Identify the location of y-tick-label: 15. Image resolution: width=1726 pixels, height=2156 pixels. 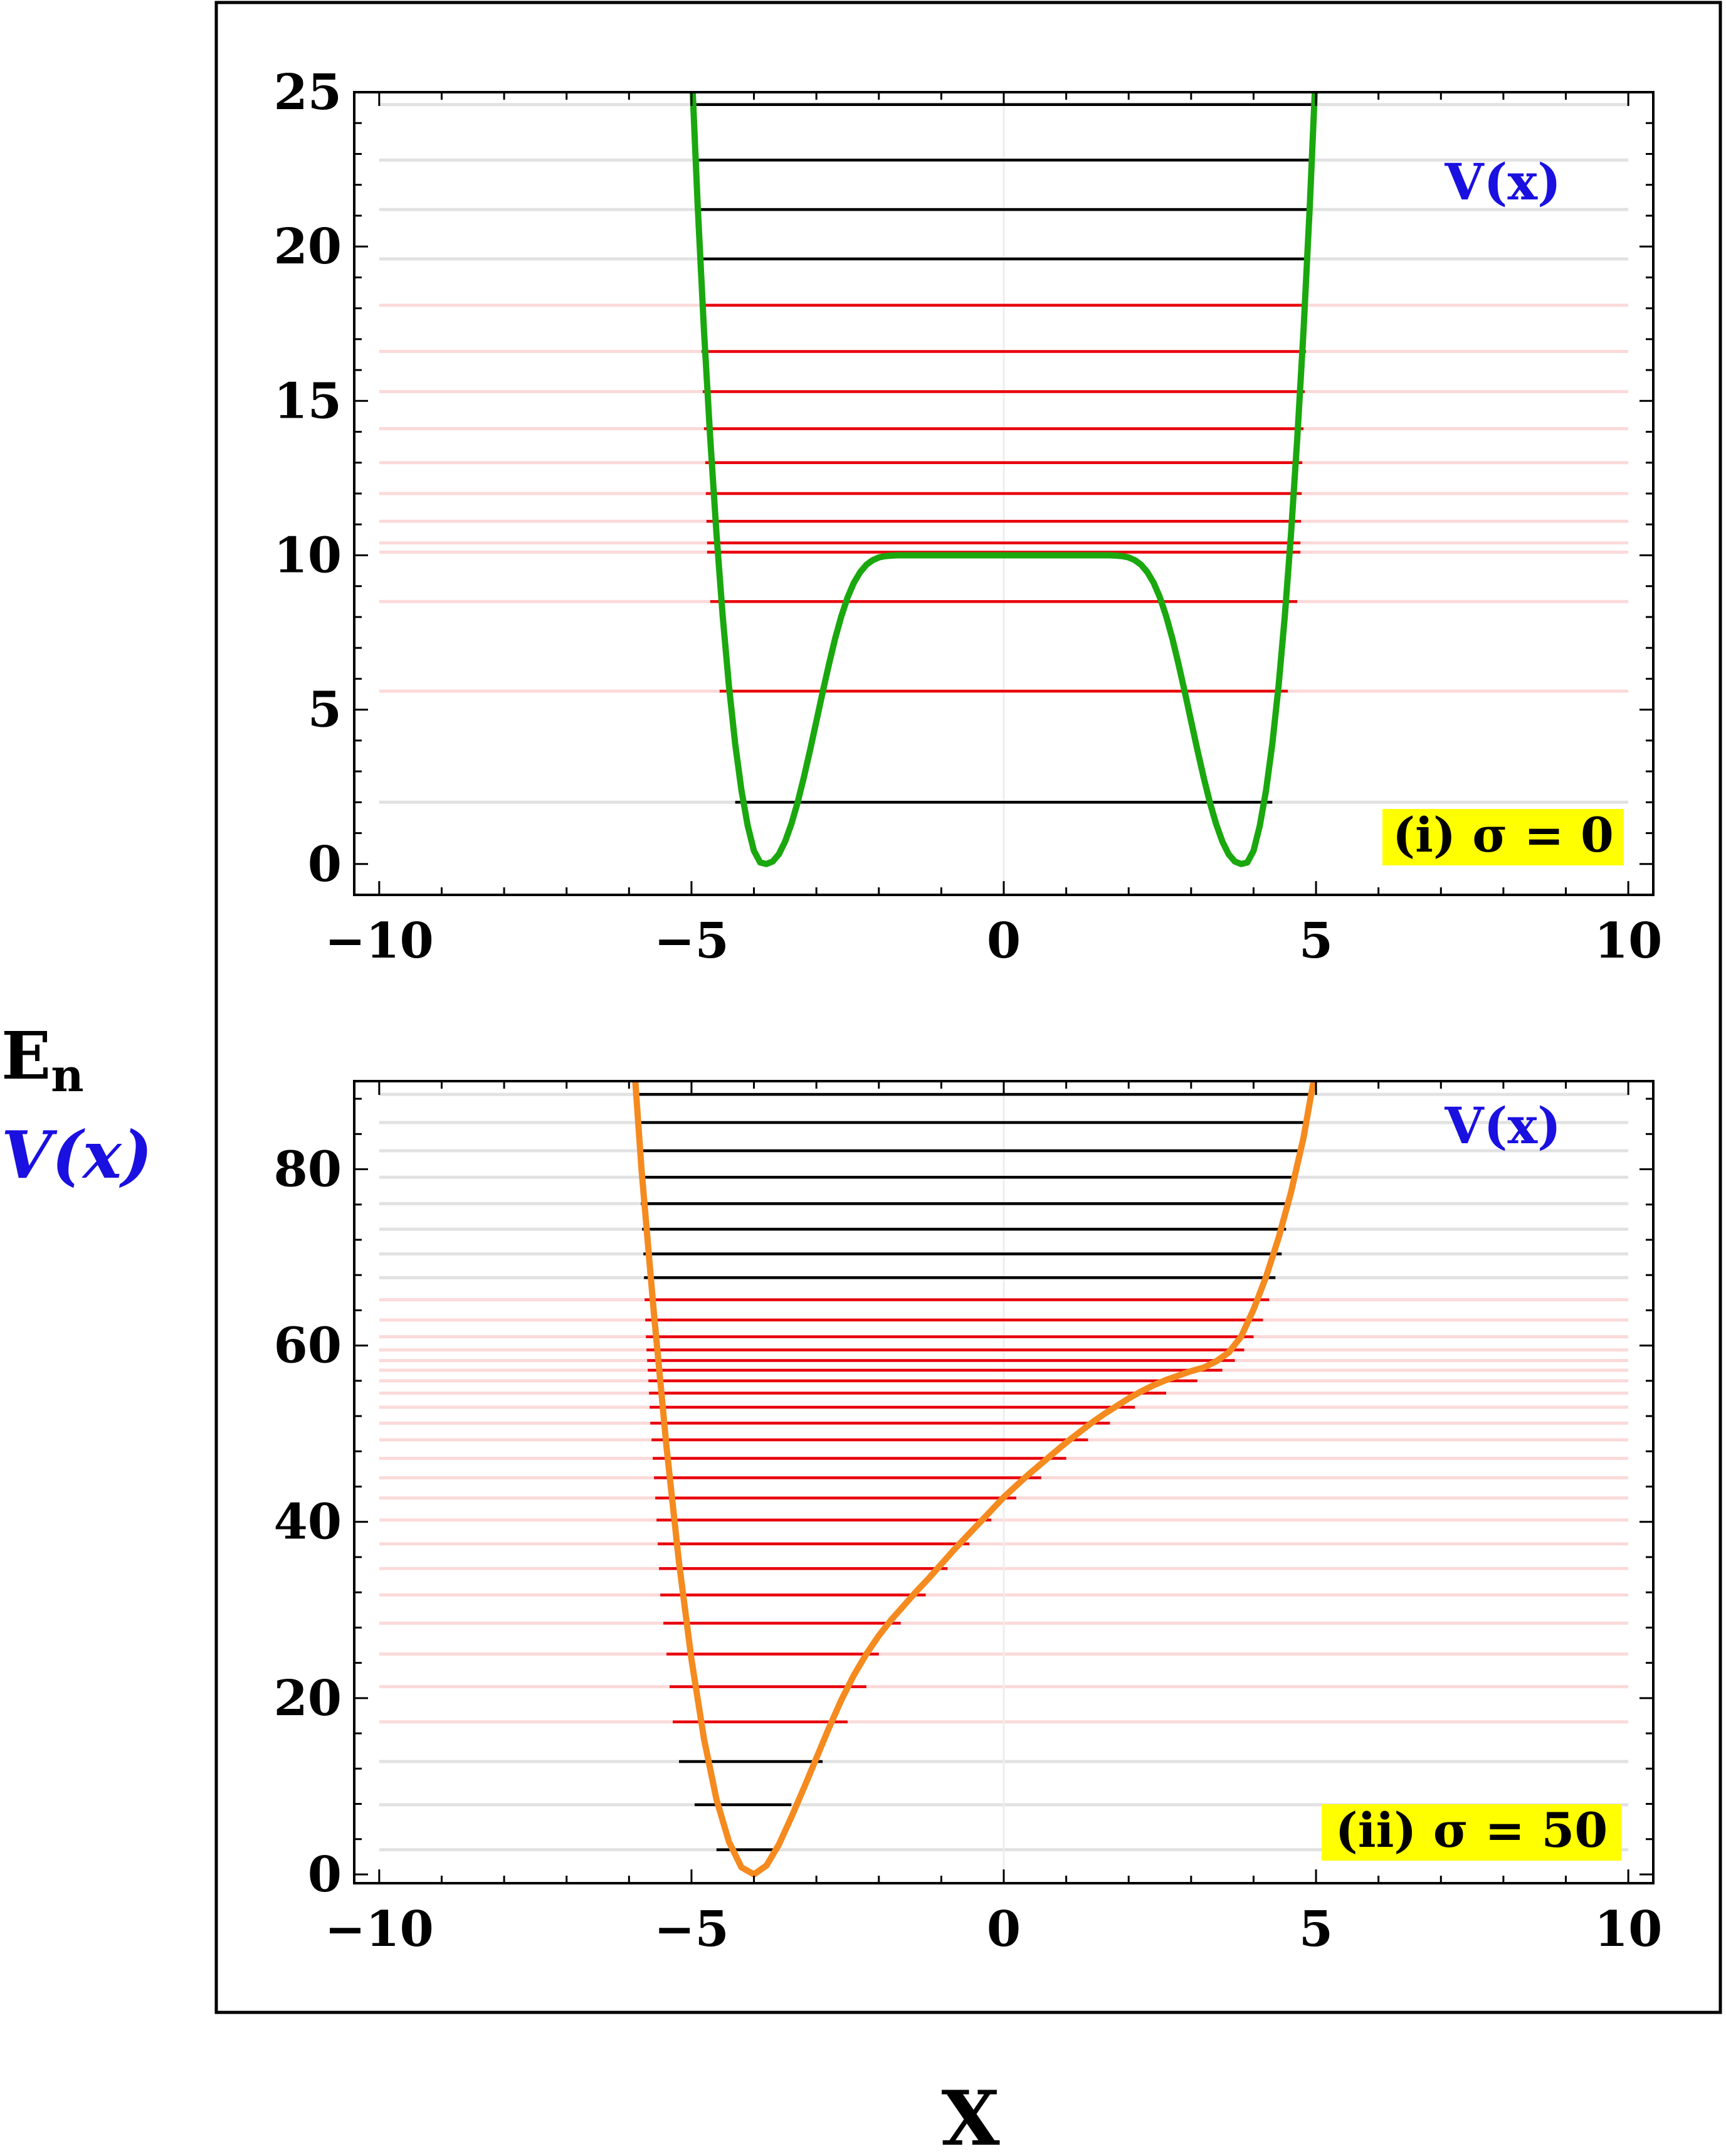
(307, 401).